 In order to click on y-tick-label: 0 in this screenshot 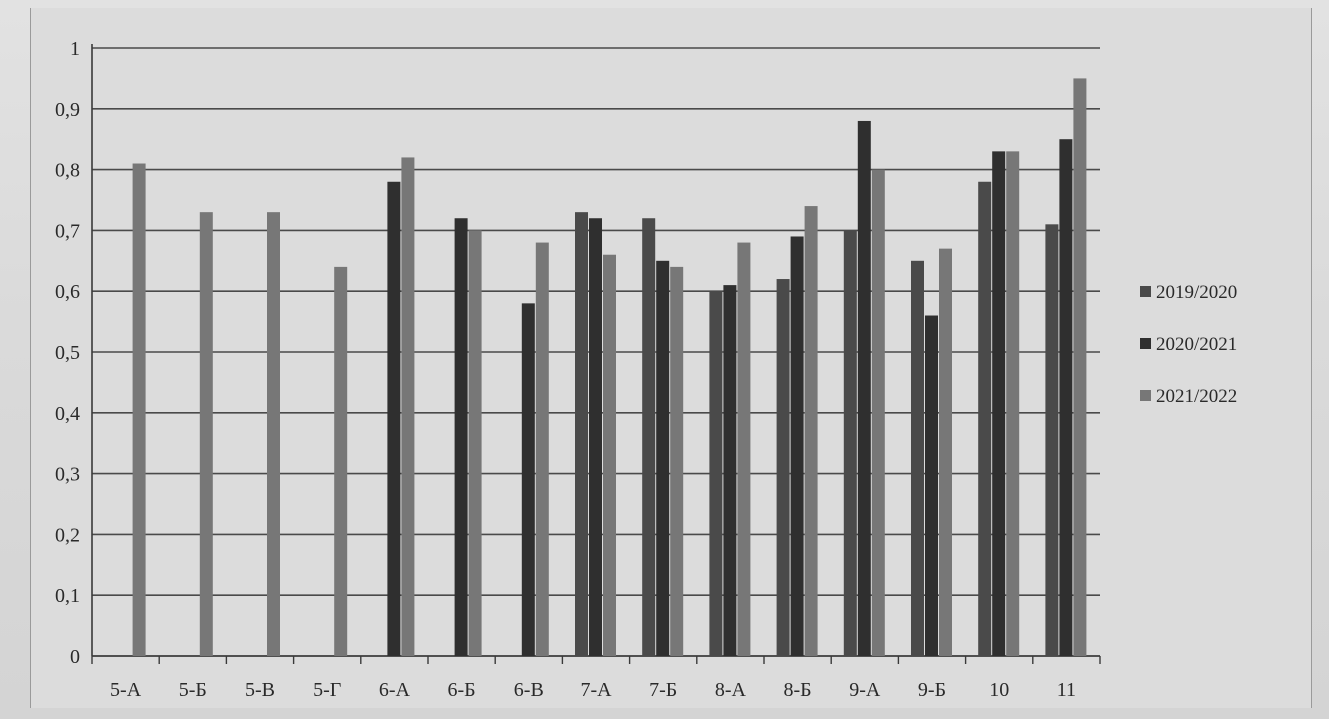, I will do `click(75, 657)`.